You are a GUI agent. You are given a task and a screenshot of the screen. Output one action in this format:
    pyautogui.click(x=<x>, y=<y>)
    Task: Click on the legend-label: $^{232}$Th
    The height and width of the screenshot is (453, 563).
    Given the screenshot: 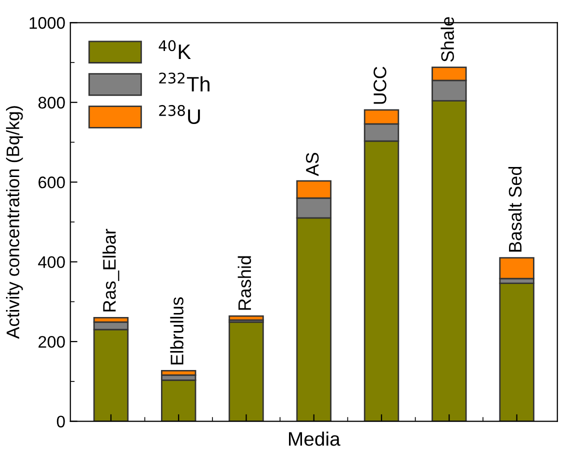 What is the action you would take?
    pyautogui.click(x=184, y=82)
    